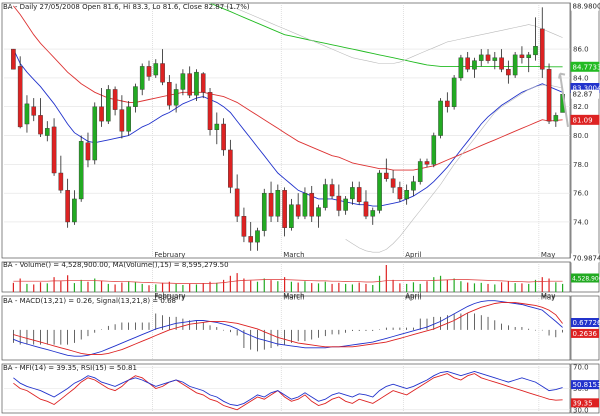 The height and width of the screenshot is (416, 600). Describe the element at coordinates (581, 410) in the screenshot. I see `mfi-y-tick-label: 30.0` at that location.